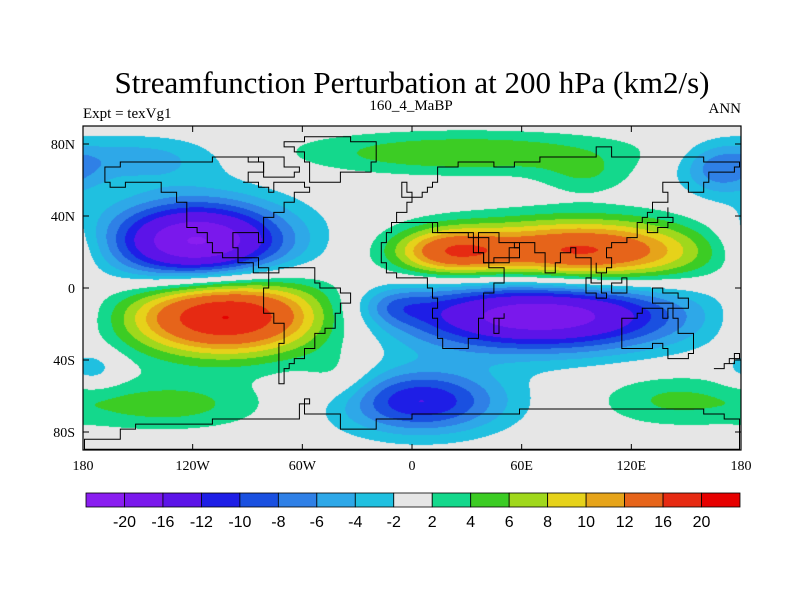 The image size is (800, 600). I want to click on colorbar-label: 4, so click(470, 522).